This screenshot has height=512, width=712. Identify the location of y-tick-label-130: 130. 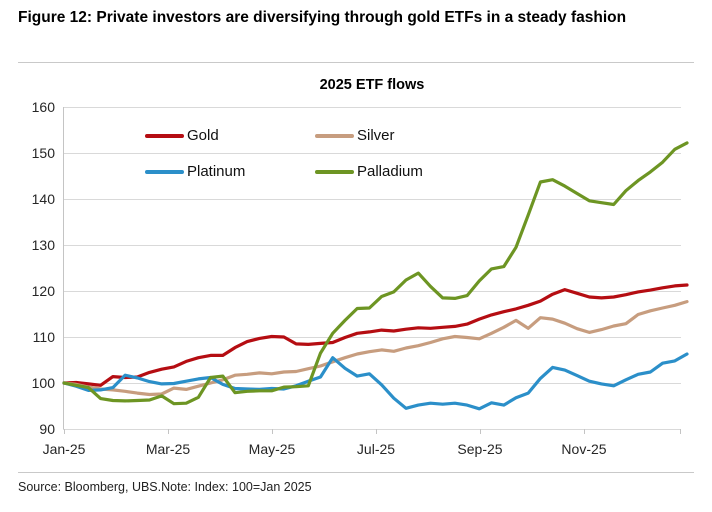
(44, 245).